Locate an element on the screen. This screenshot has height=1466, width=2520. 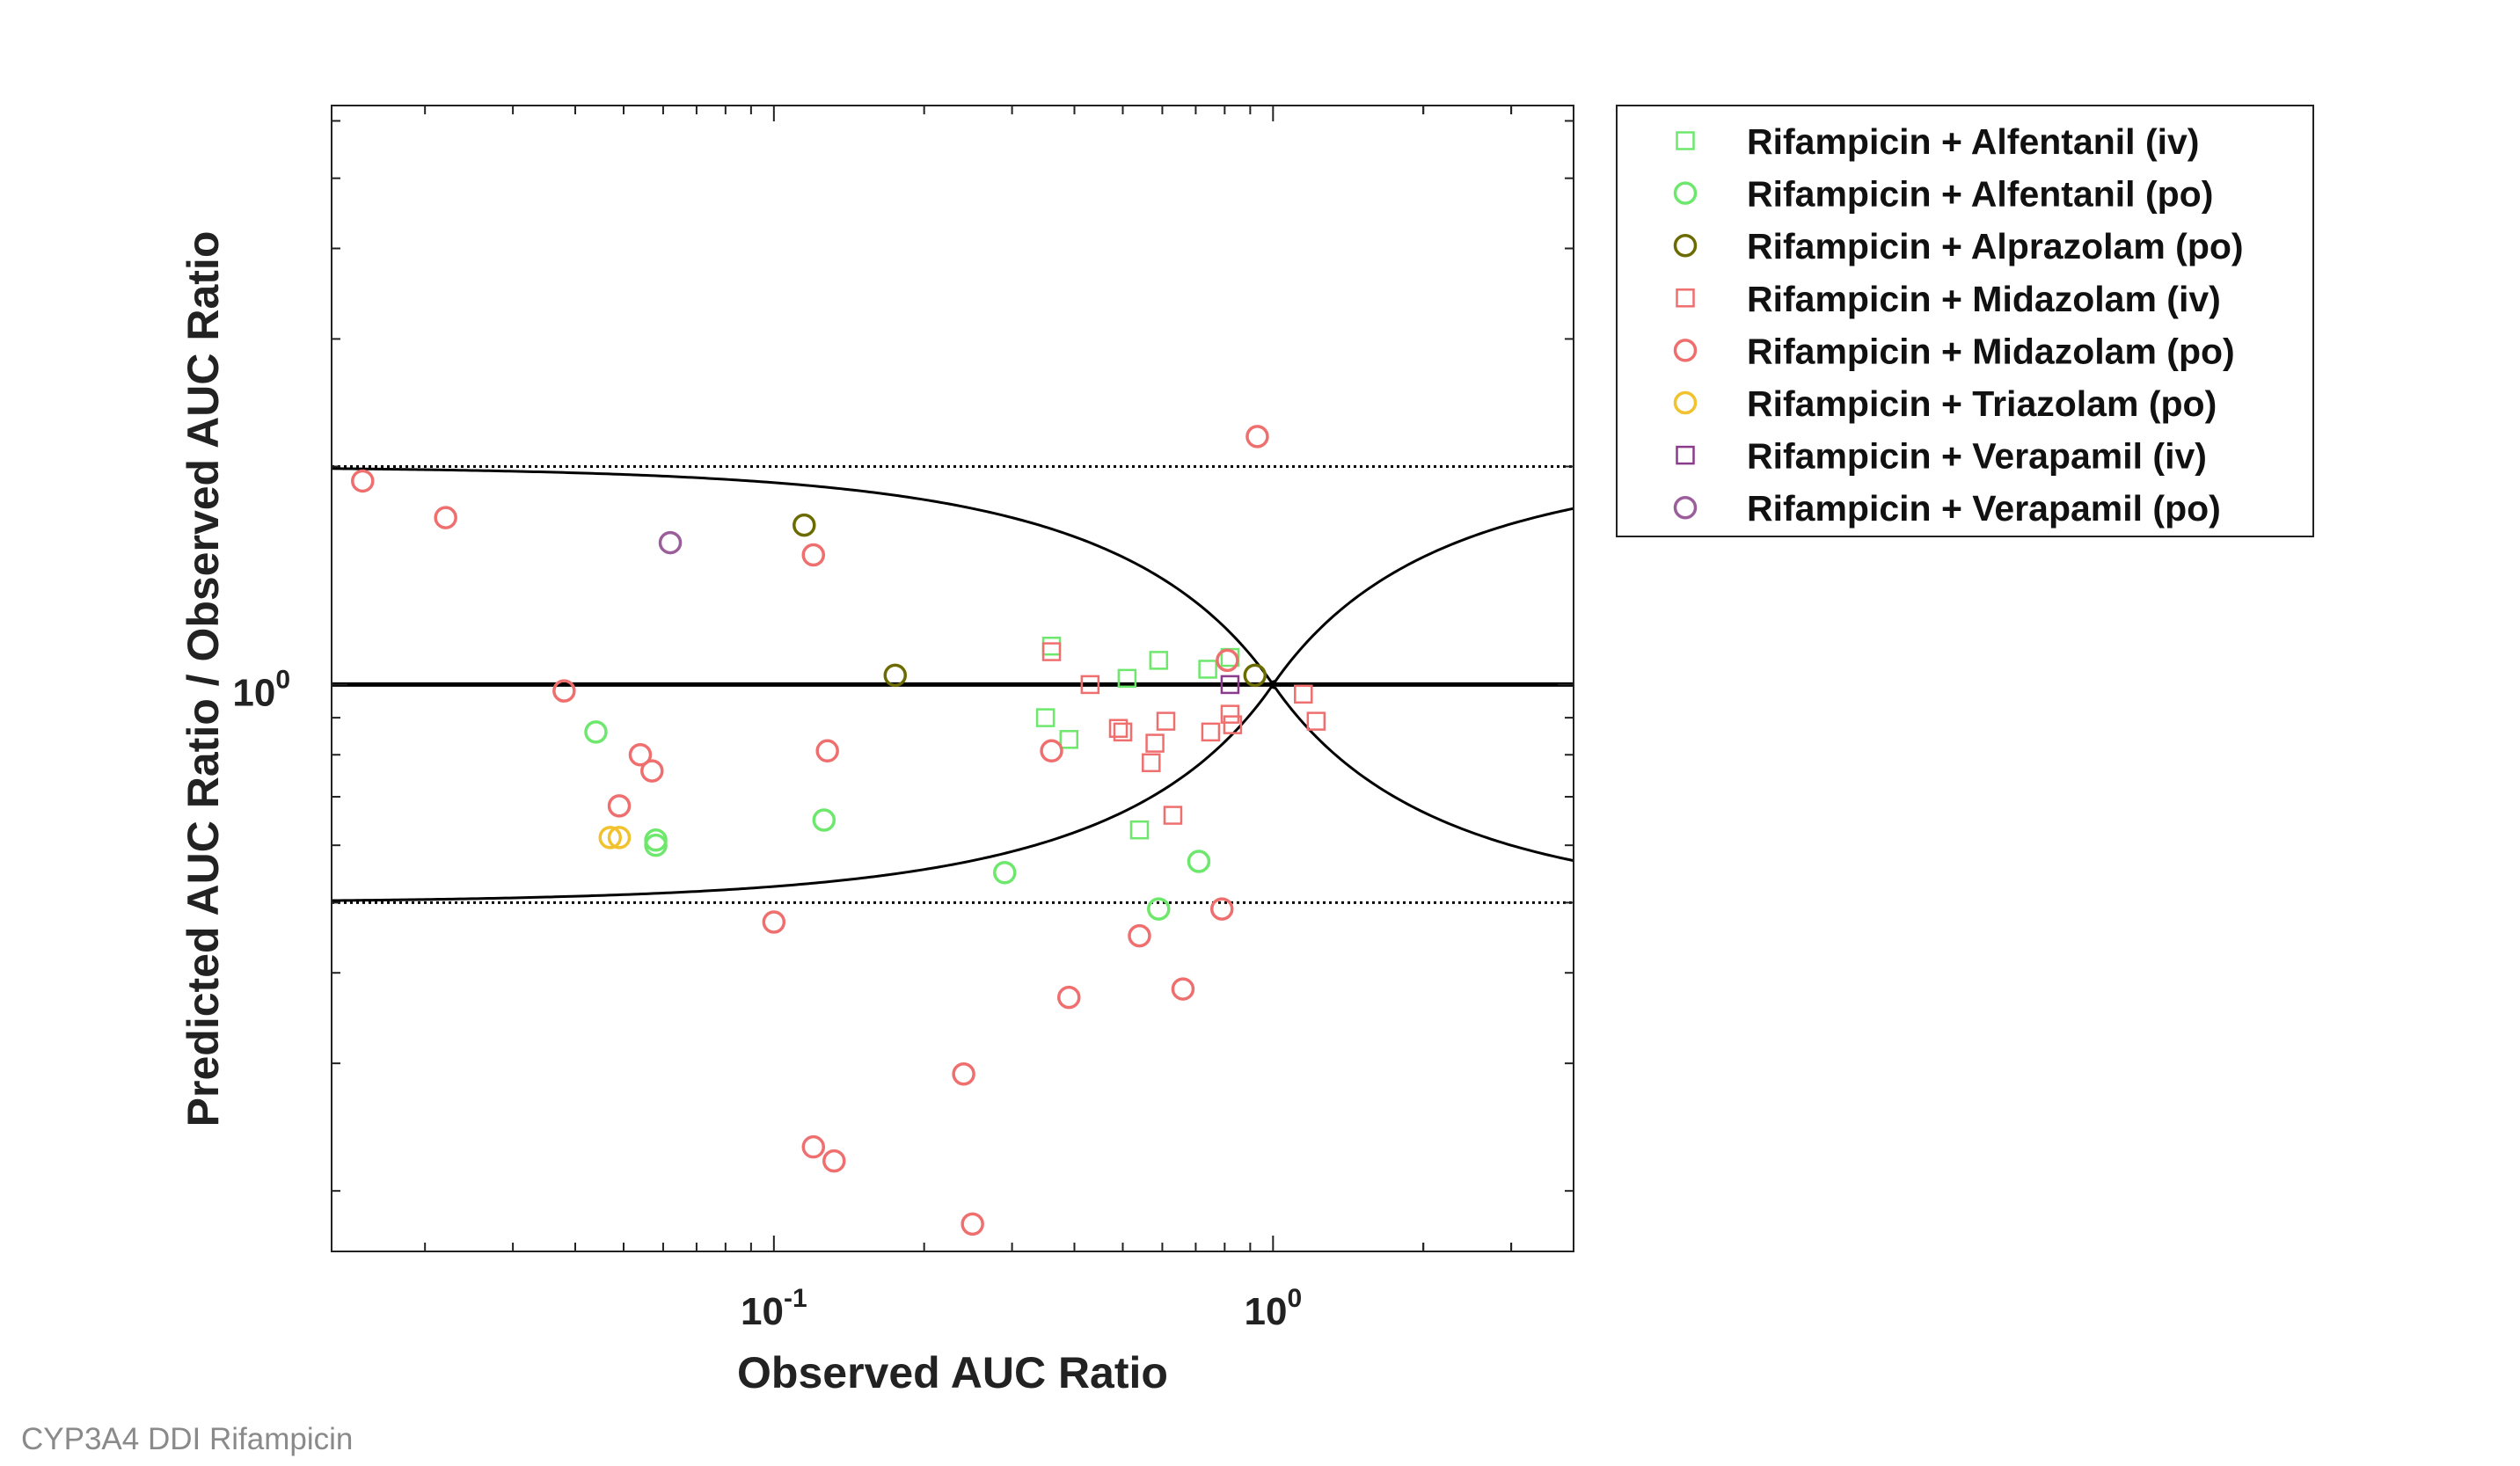
legend-box is located at coordinates (1965, 321).